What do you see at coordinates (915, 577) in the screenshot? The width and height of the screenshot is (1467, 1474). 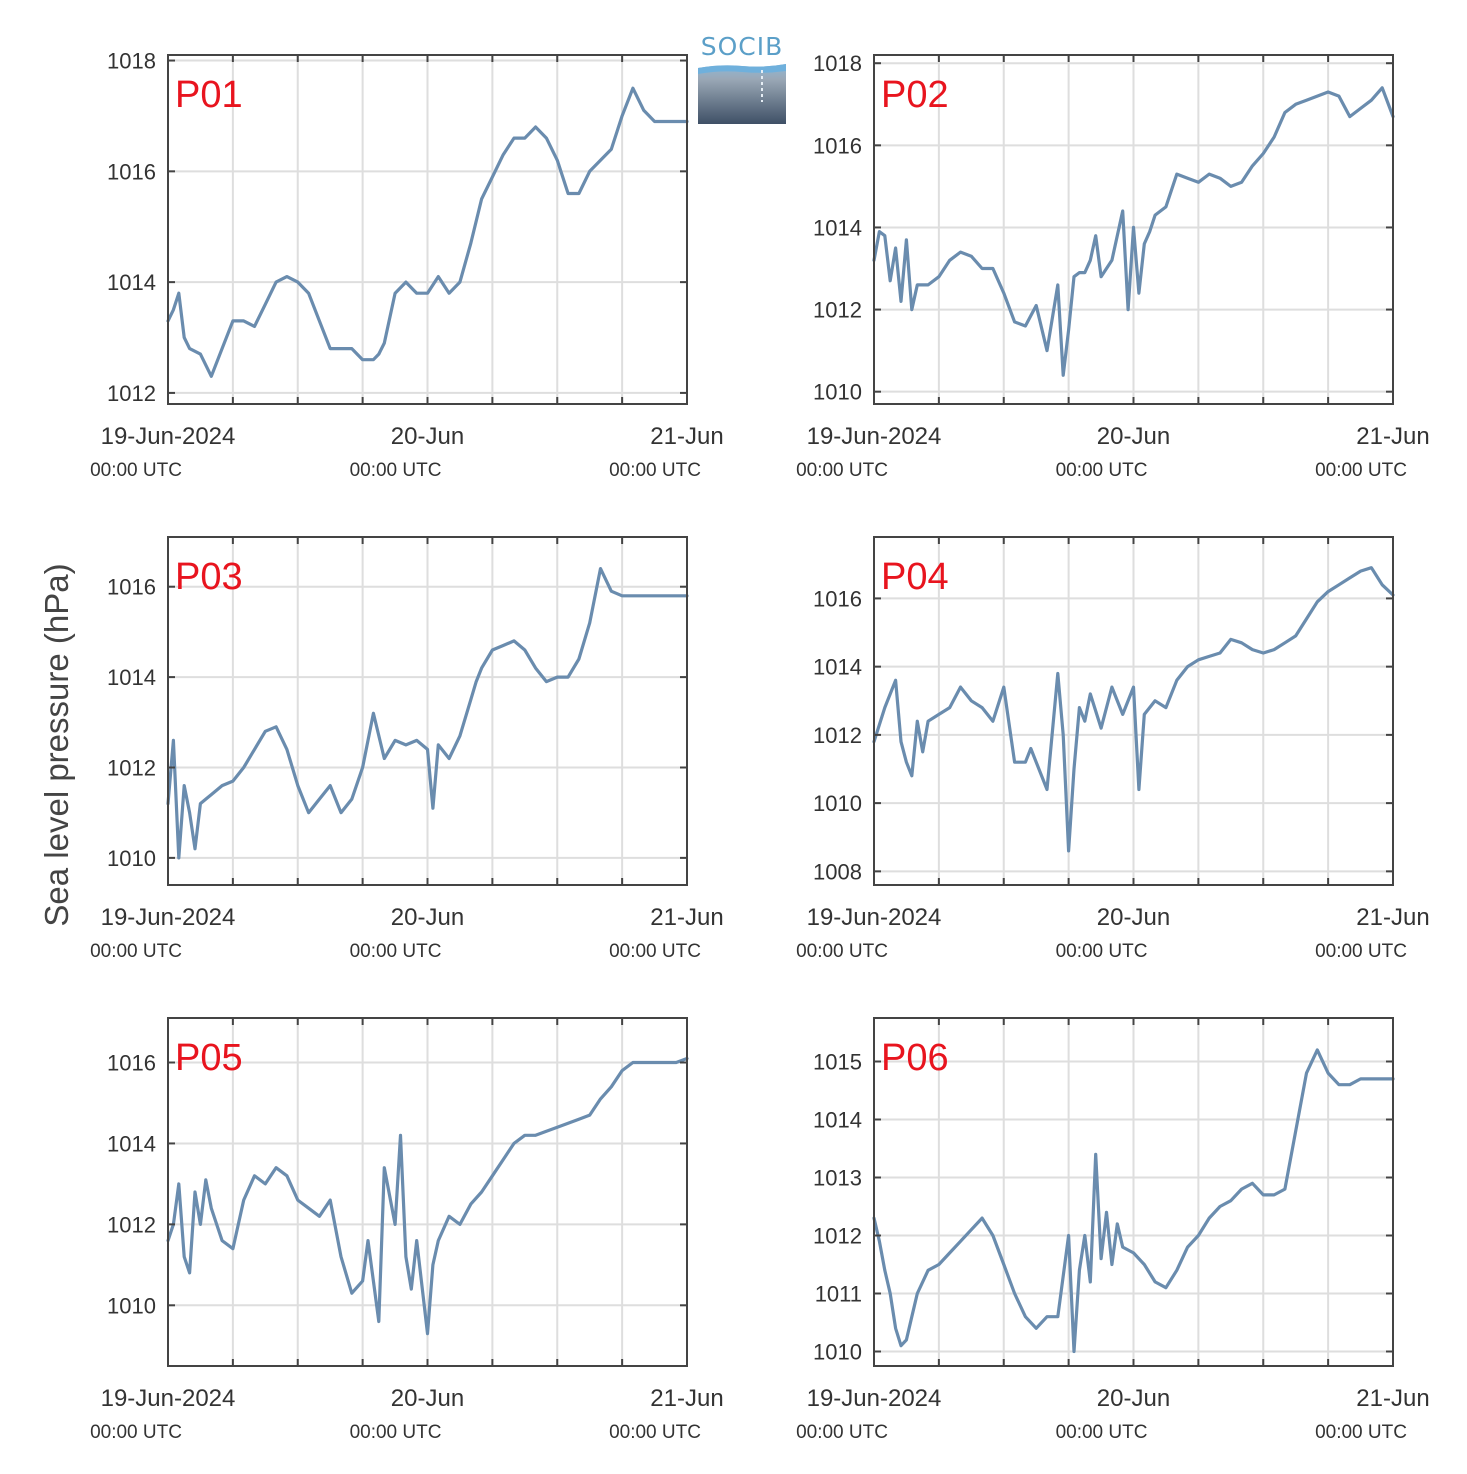 I see `panel-title: P04` at bounding box center [915, 577].